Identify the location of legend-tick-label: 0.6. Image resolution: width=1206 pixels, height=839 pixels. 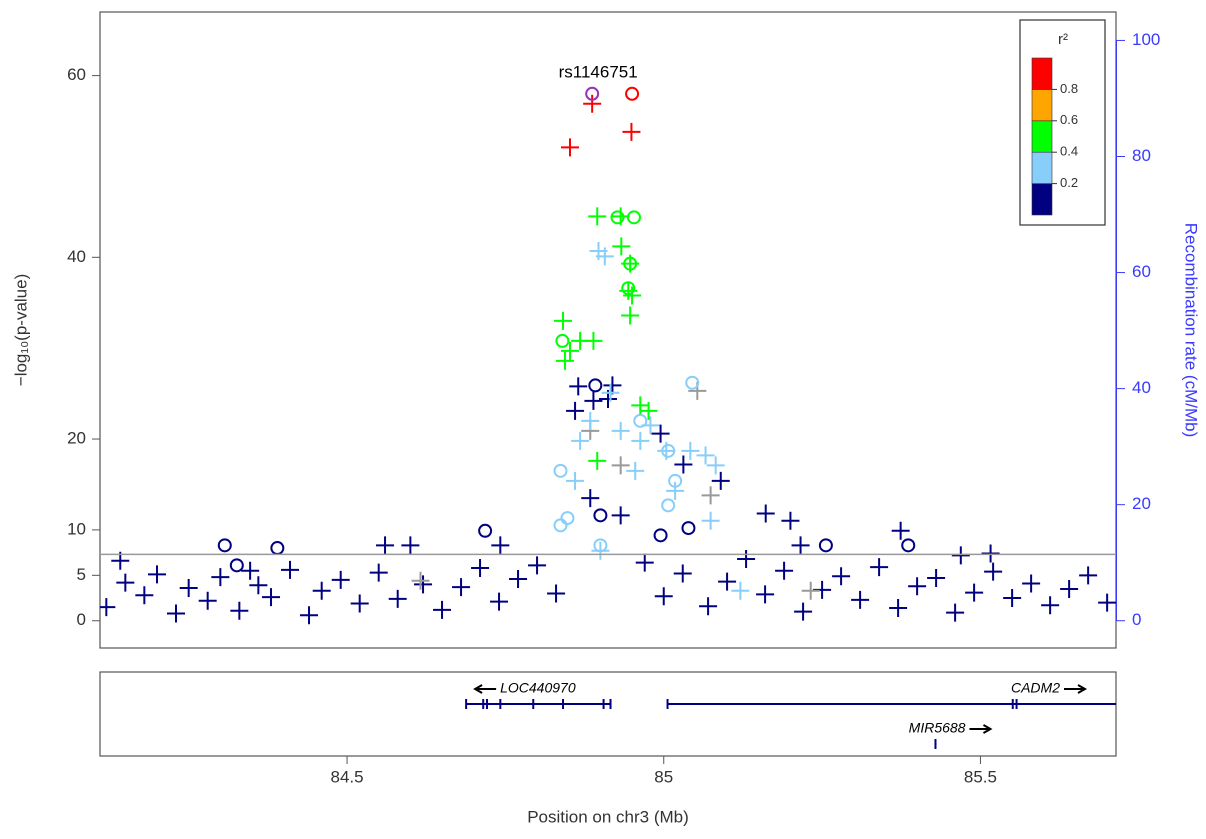
(1069, 119).